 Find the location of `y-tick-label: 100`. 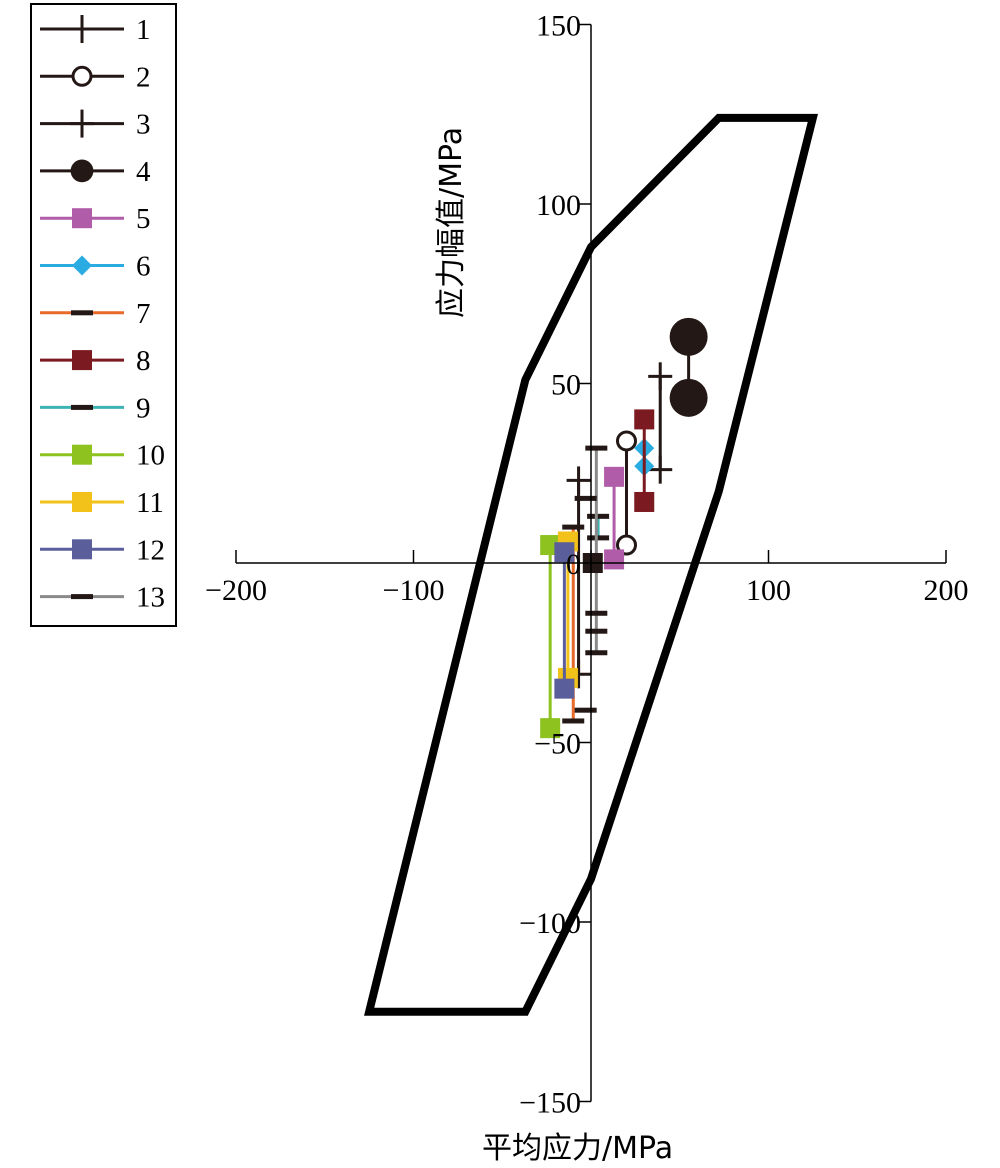

y-tick-label: 100 is located at coordinates (558, 205).